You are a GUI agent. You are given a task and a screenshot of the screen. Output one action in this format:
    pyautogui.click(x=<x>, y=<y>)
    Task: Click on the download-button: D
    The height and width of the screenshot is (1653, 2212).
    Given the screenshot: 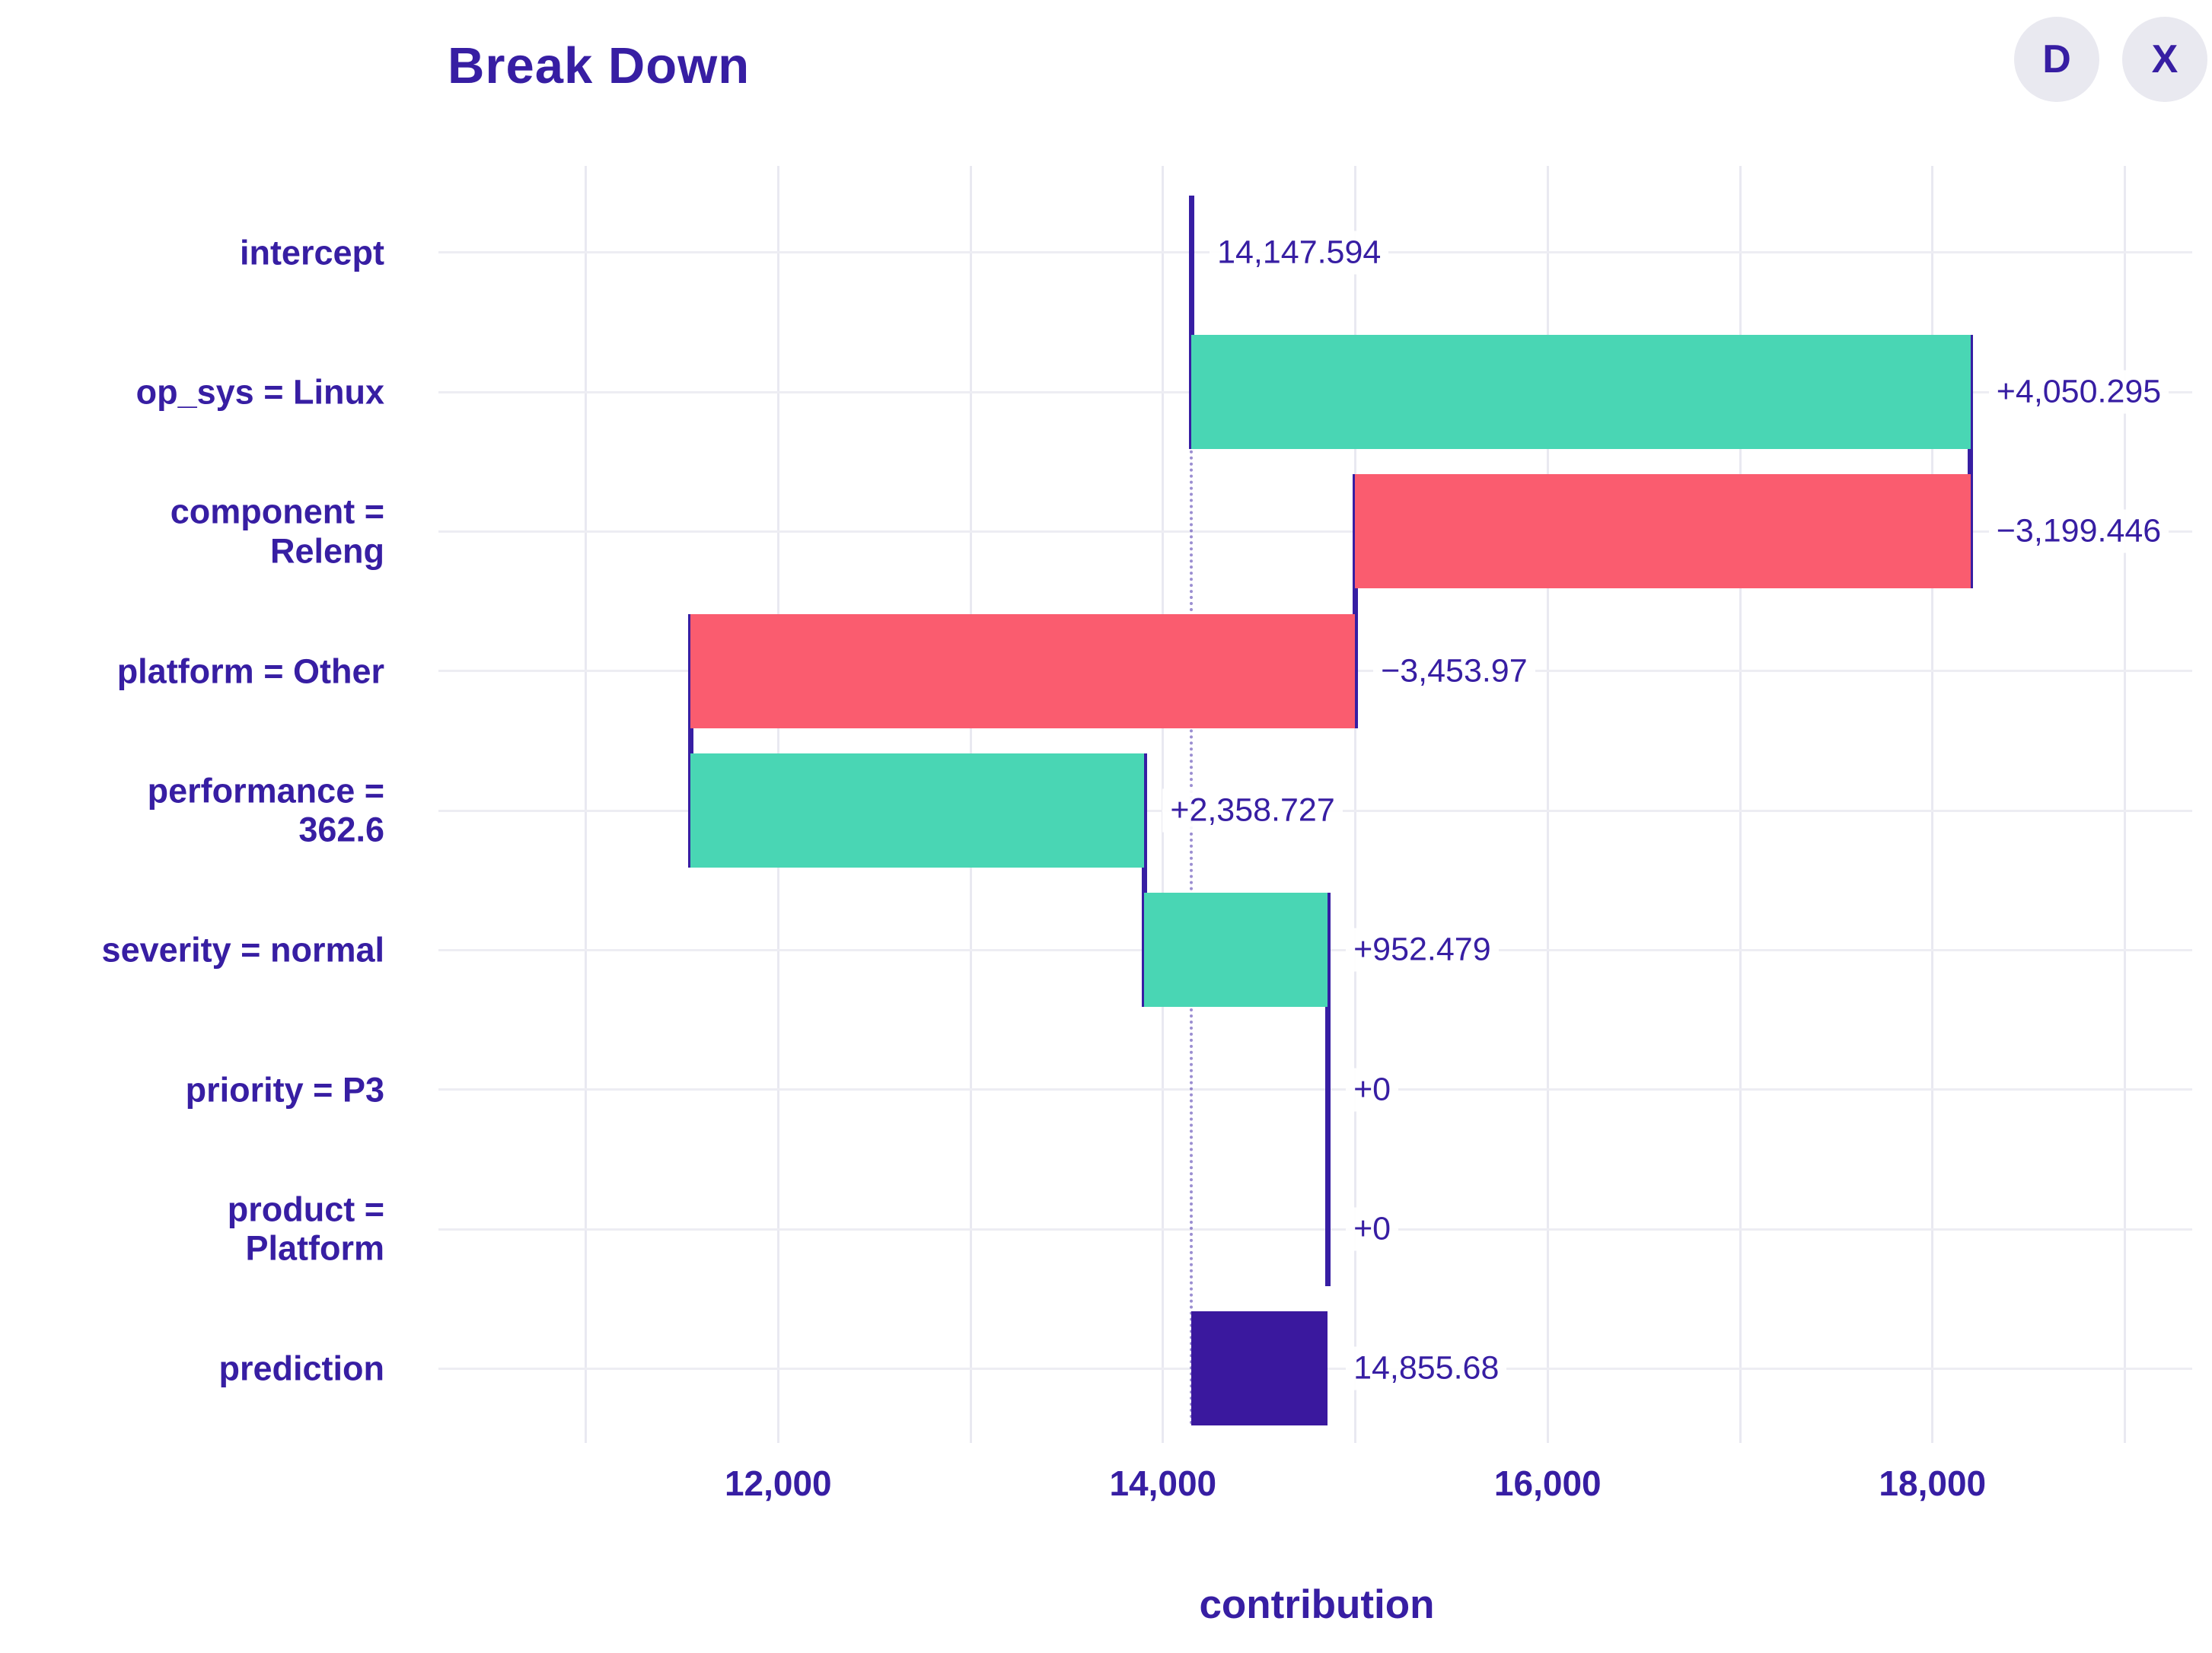 What is the action you would take?
    pyautogui.click(x=2056, y=59)
    